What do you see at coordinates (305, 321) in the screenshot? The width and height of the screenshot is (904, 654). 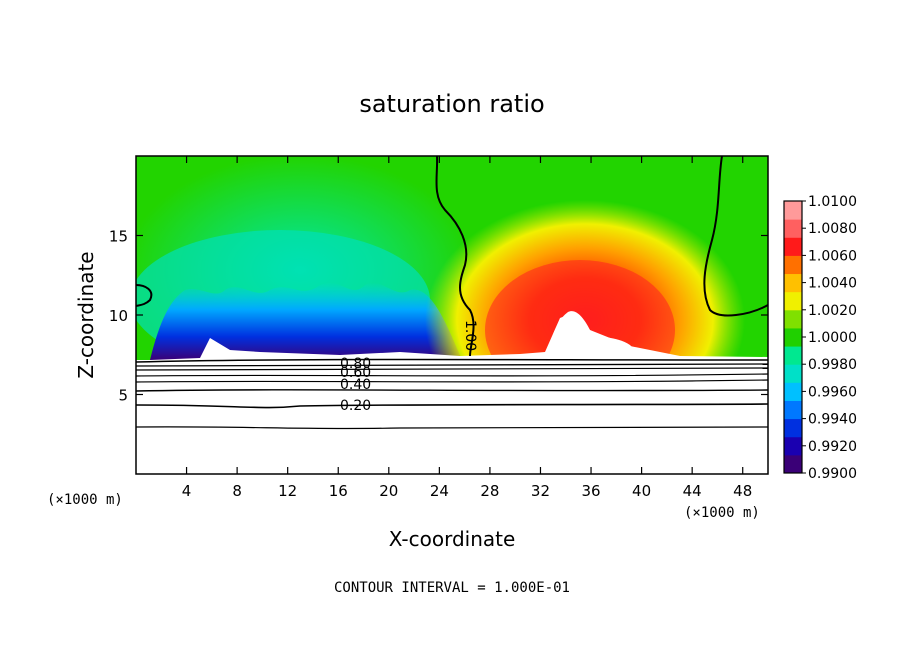 I see `dry-plume-region` at bounding box center [305, 321].